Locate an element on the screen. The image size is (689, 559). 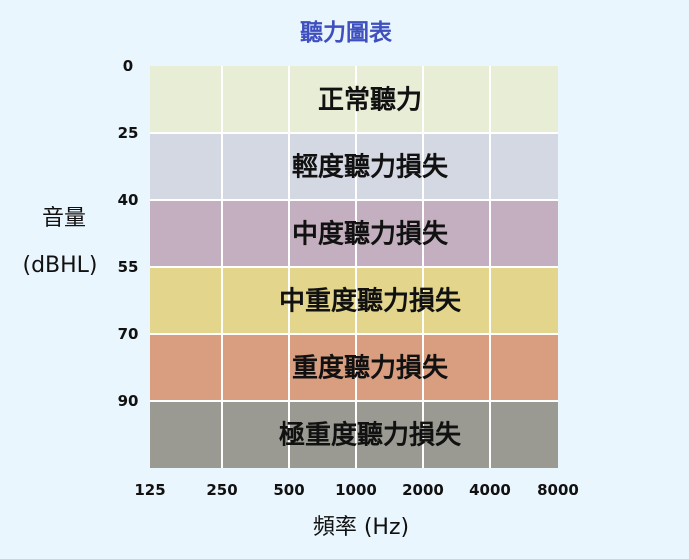
y-tick-25: 25 is located at coordinates (128, 133).